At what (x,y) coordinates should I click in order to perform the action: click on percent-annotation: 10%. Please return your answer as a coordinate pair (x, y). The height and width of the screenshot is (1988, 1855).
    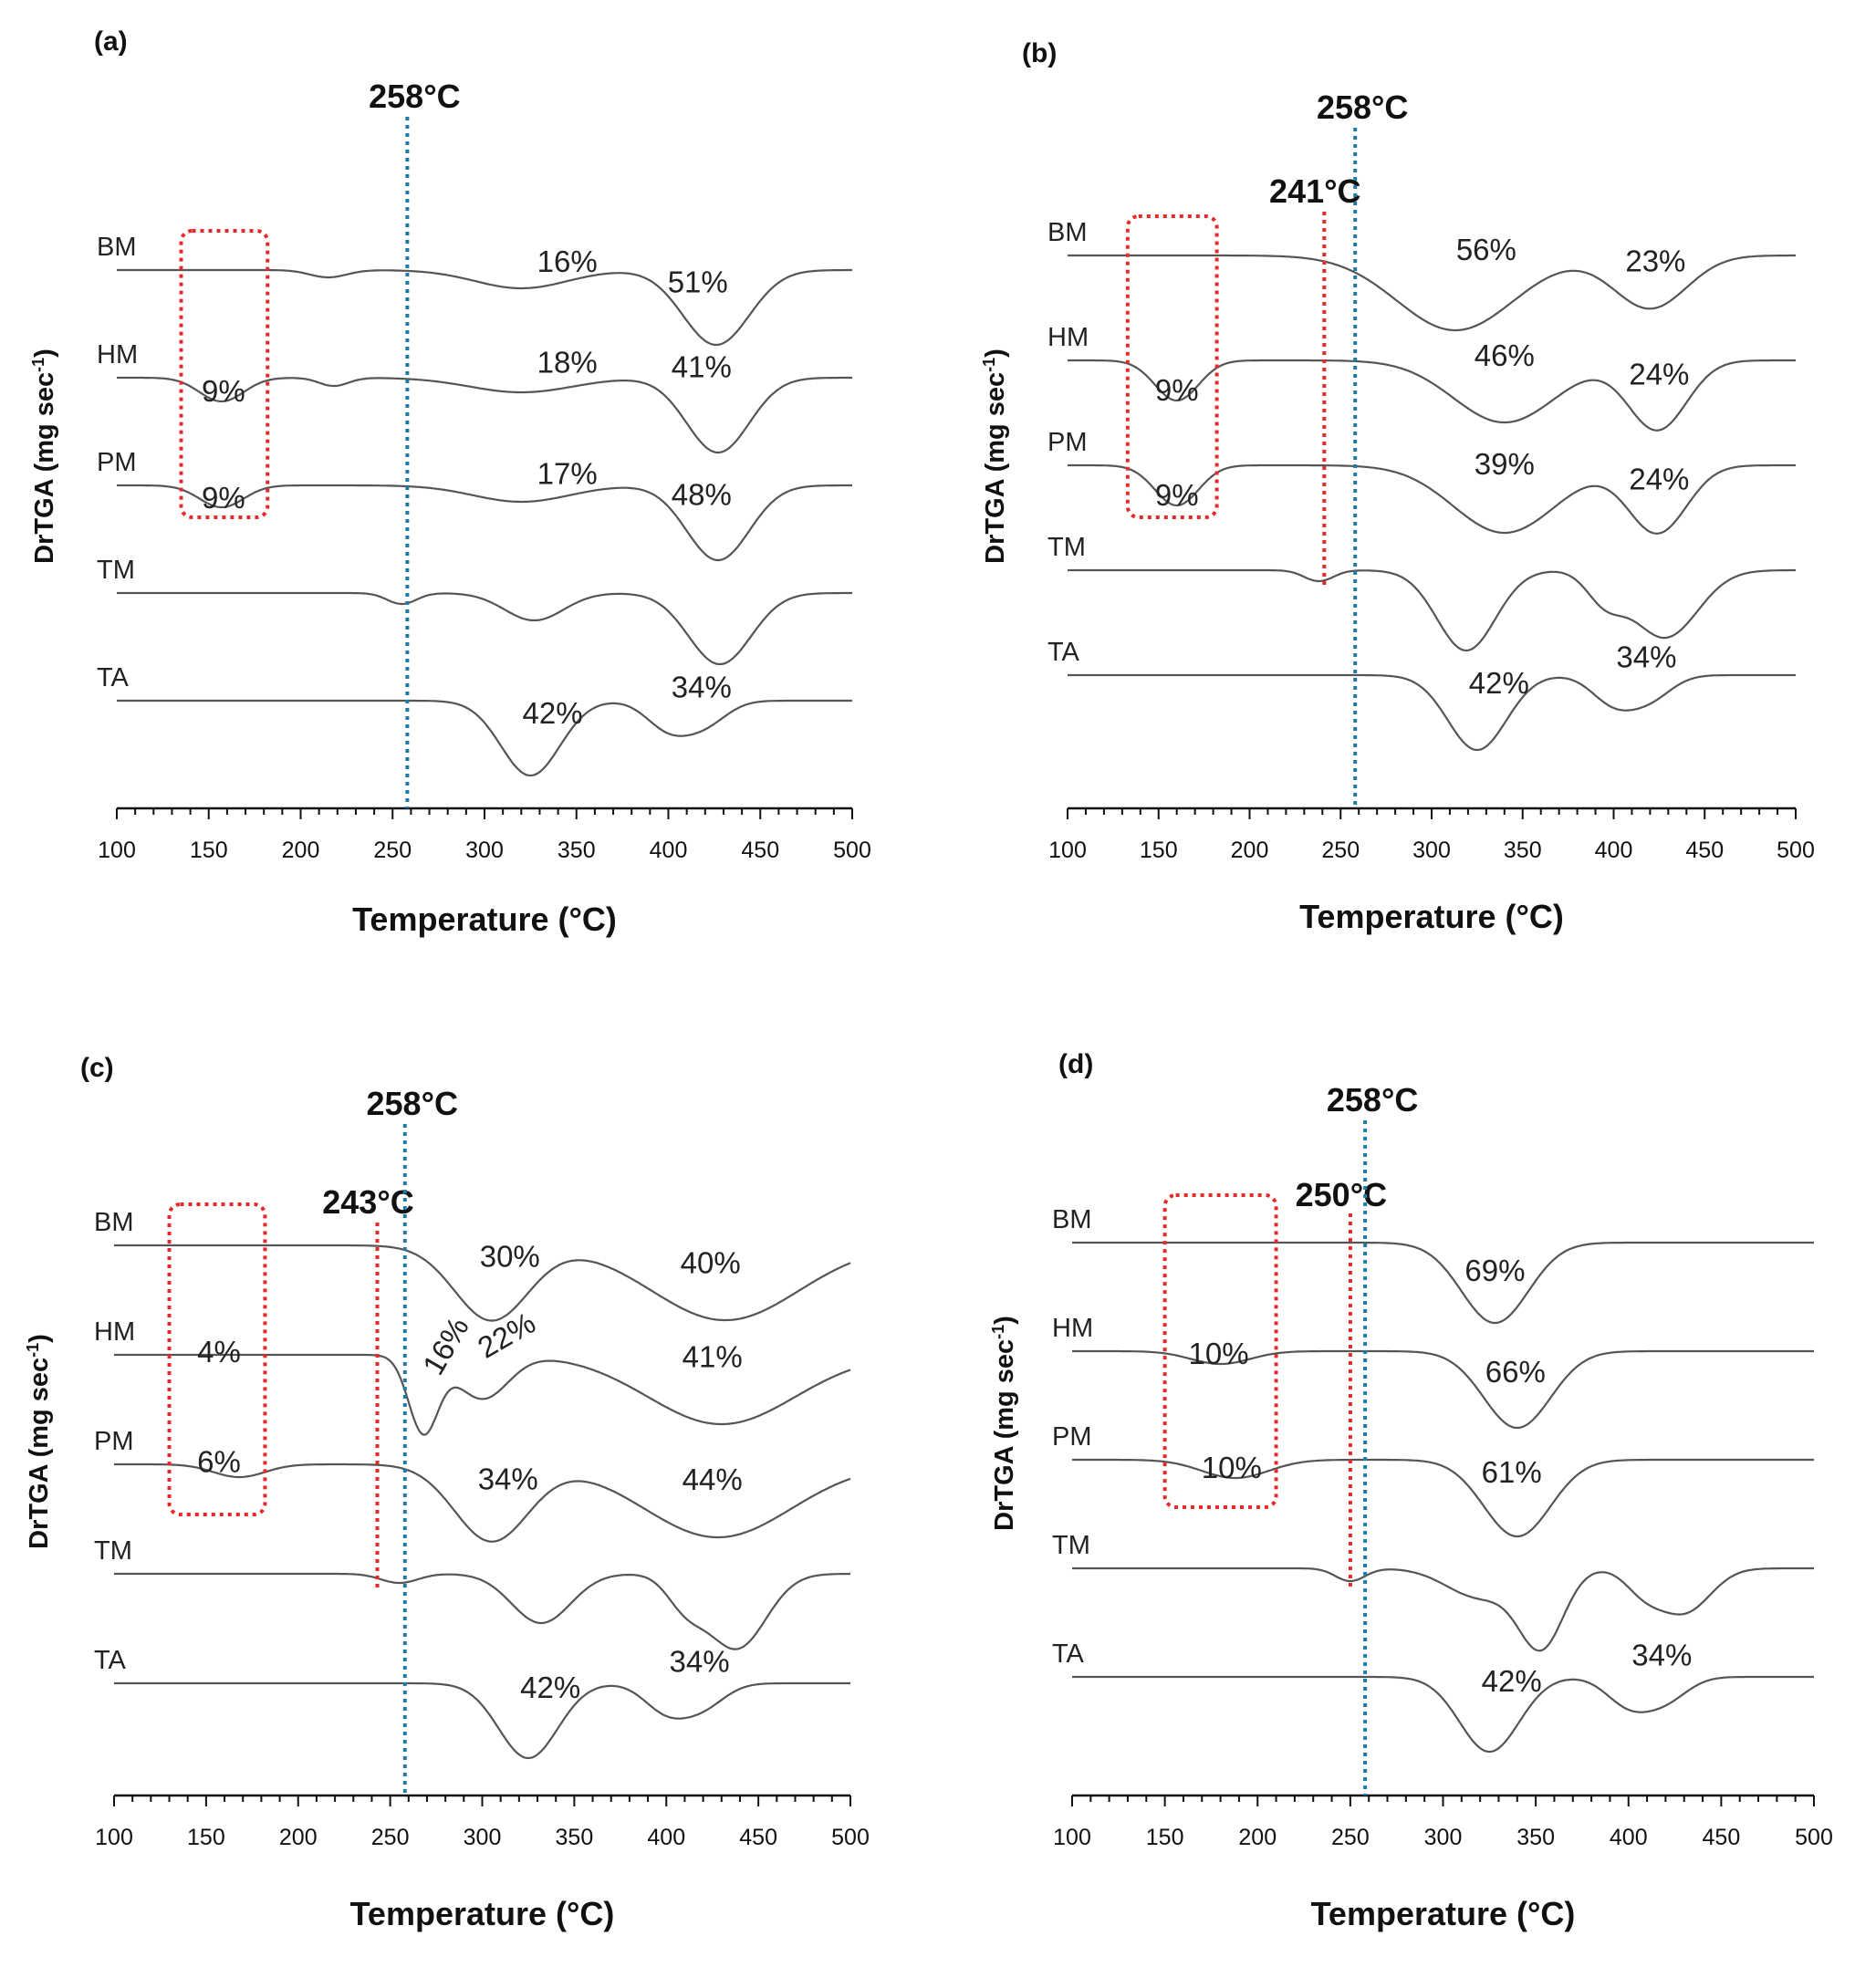
    Looking at the image, I should click on (1232, 1467).